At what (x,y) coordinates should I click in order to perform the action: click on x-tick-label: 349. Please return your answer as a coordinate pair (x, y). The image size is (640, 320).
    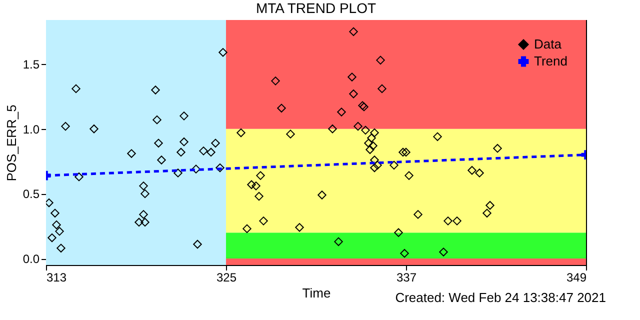
    Looking at the image, I should click on (576, 277).